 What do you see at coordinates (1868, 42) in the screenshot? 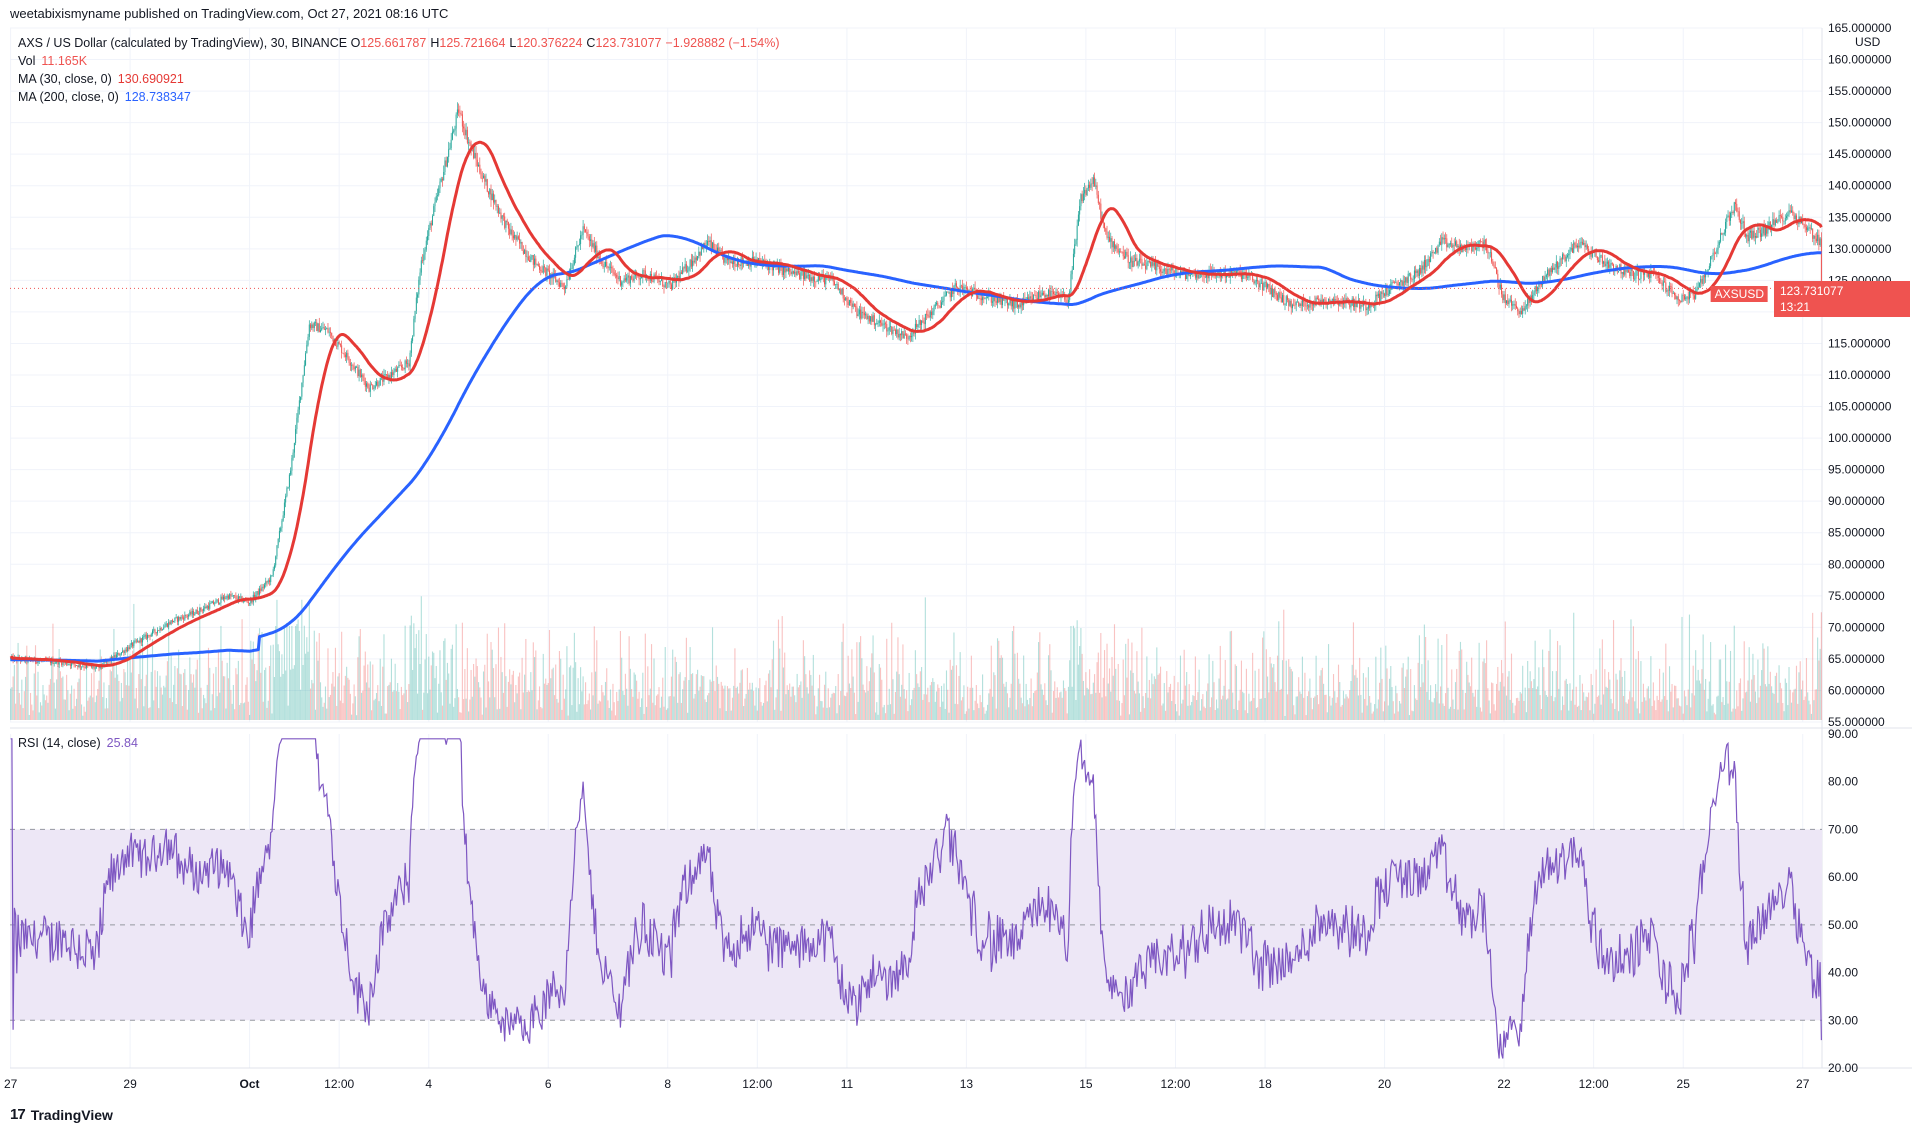
I see `currency-label: USD` at bounding box center [1868, 42].